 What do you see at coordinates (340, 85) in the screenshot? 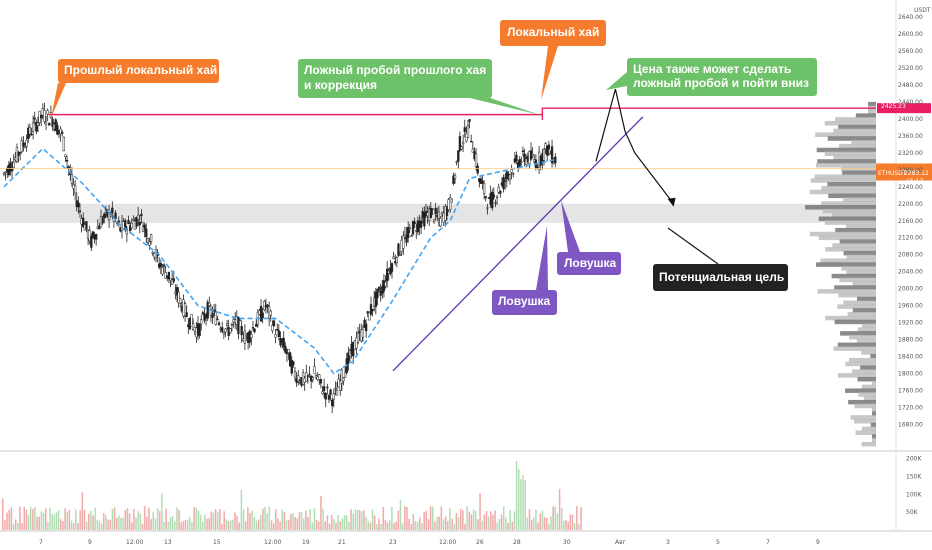
I see `annotation-false-break-line2: и коррекция` at bounding box center [340, 85].